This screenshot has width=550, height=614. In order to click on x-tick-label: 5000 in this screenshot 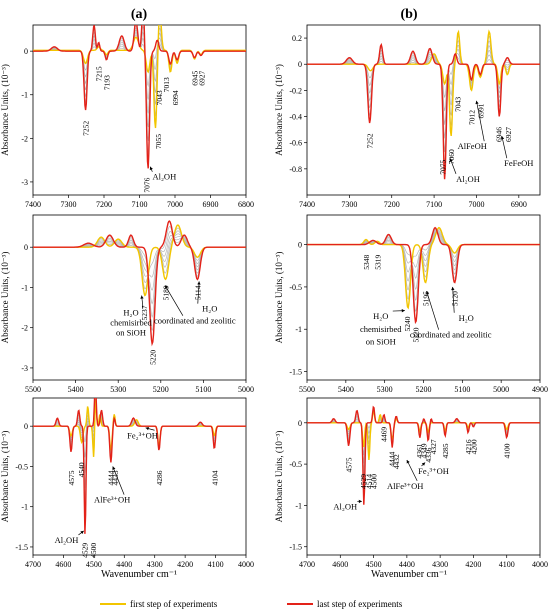, I will do `click(501, 389)`.